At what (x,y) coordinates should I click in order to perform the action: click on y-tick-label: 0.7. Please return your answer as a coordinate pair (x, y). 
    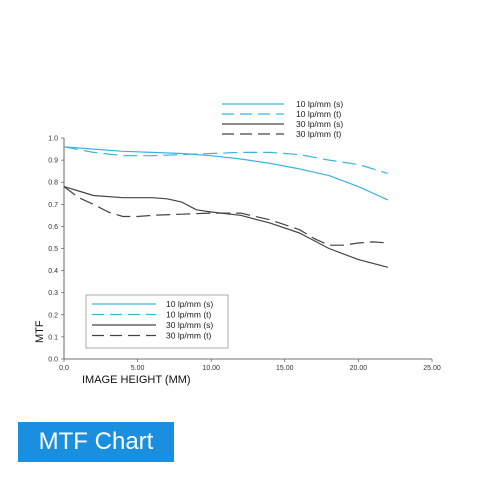
    Looking at the image, I should click on (53, 205).